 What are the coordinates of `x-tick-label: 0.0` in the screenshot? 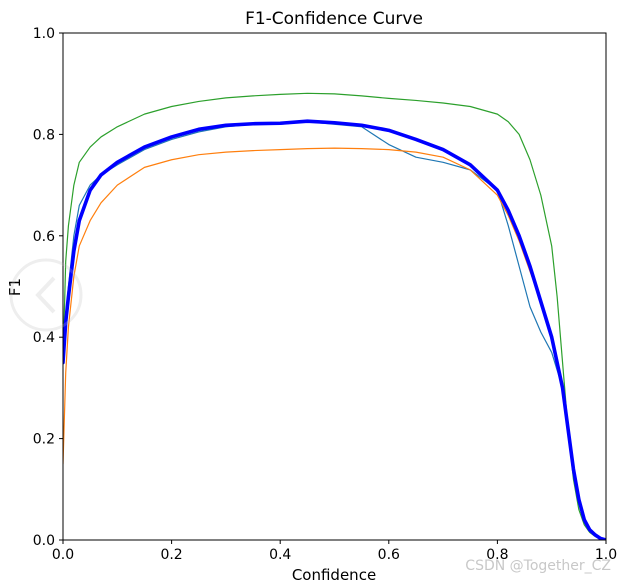 It's located at (63, 555).